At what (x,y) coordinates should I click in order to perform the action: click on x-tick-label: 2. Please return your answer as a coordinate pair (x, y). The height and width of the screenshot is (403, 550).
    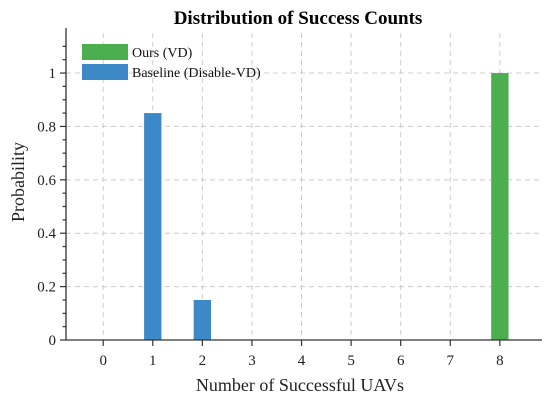
    Looking at the image, I should click on (203, 361).